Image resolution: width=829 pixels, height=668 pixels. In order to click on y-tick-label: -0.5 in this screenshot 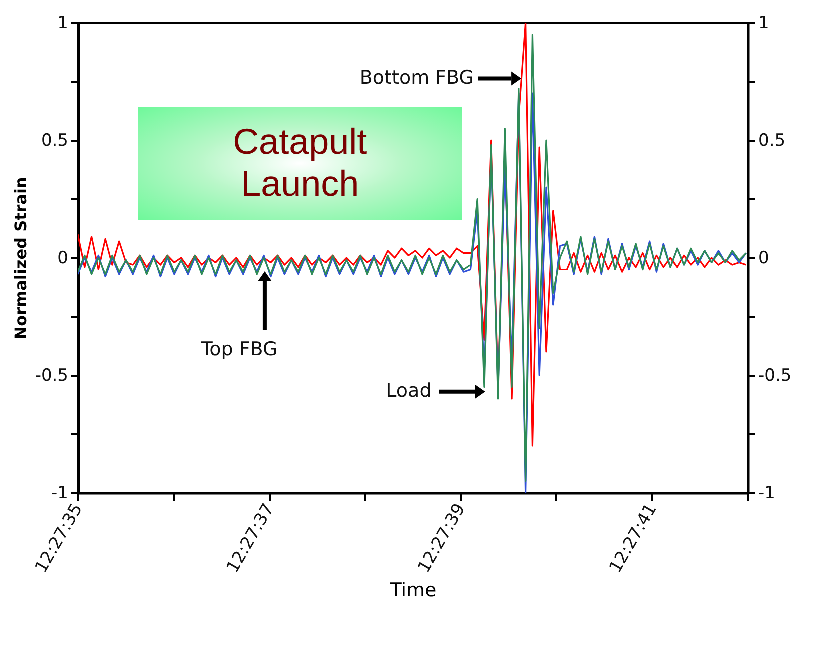, I will do `click(51, 376)`.